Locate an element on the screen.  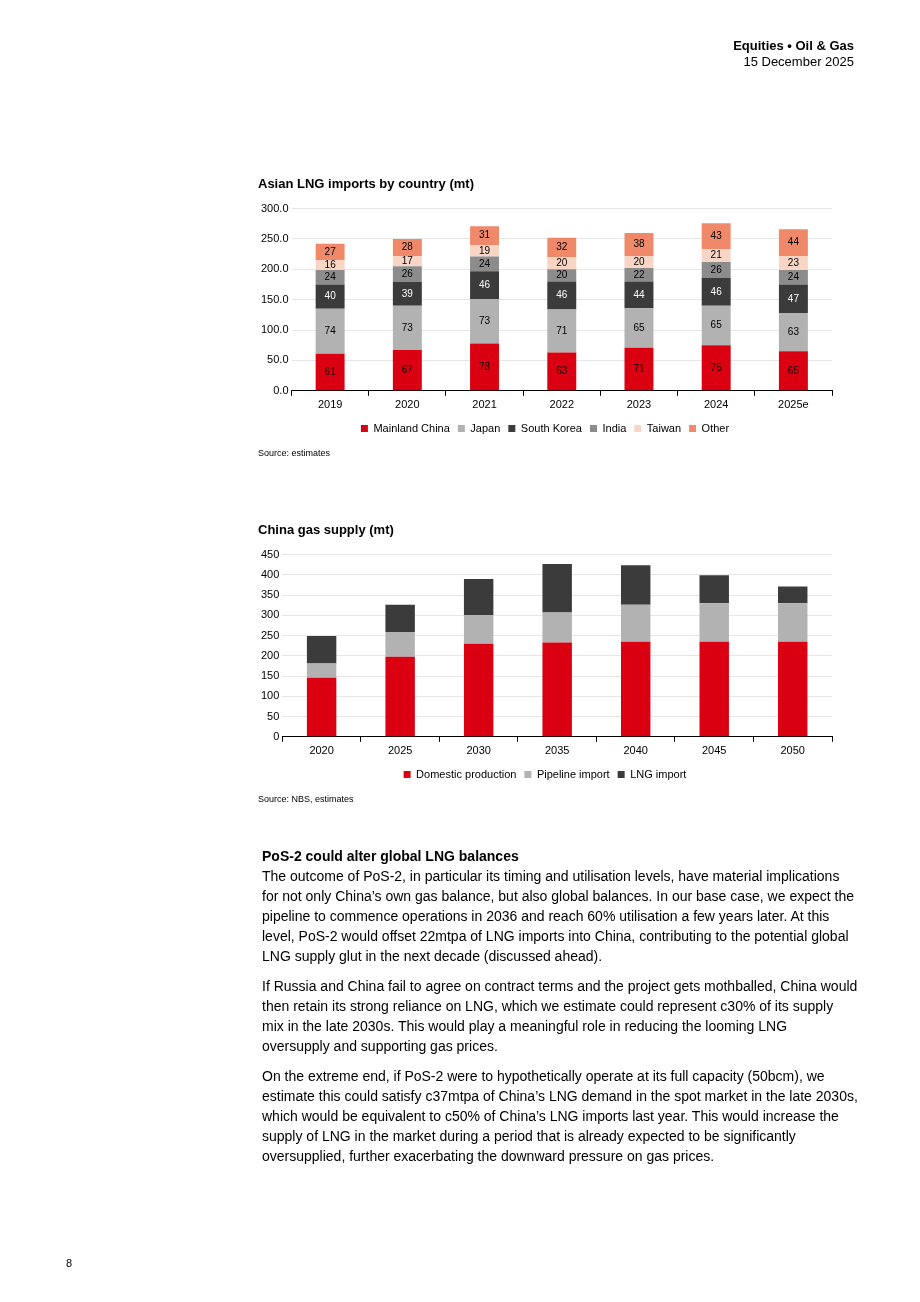
y-tick-label: 300 is located at coordinates (270, 614).